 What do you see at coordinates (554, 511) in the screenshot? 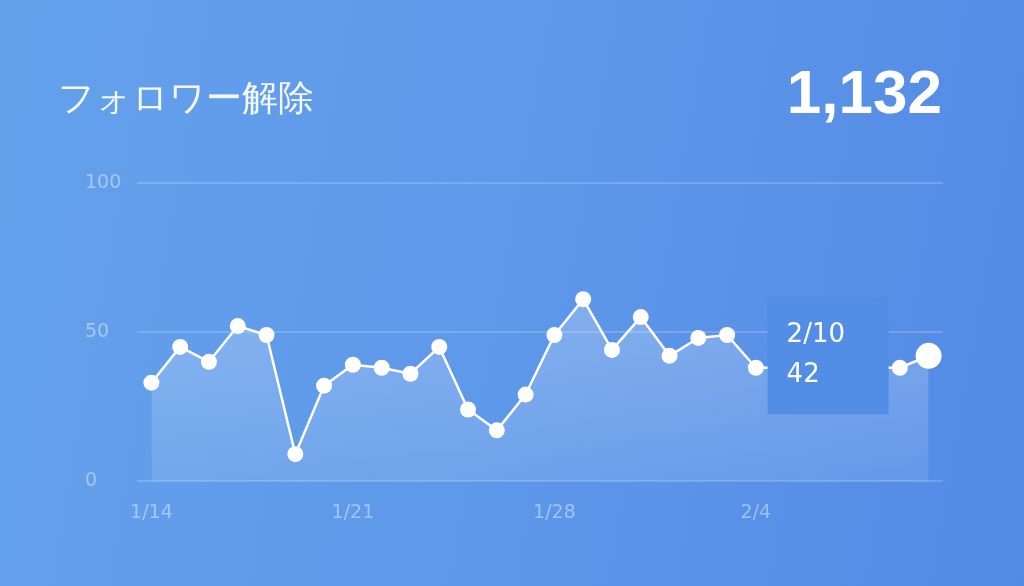
I see `x-tick-label: 1/28` at bounding box center [554, 511].